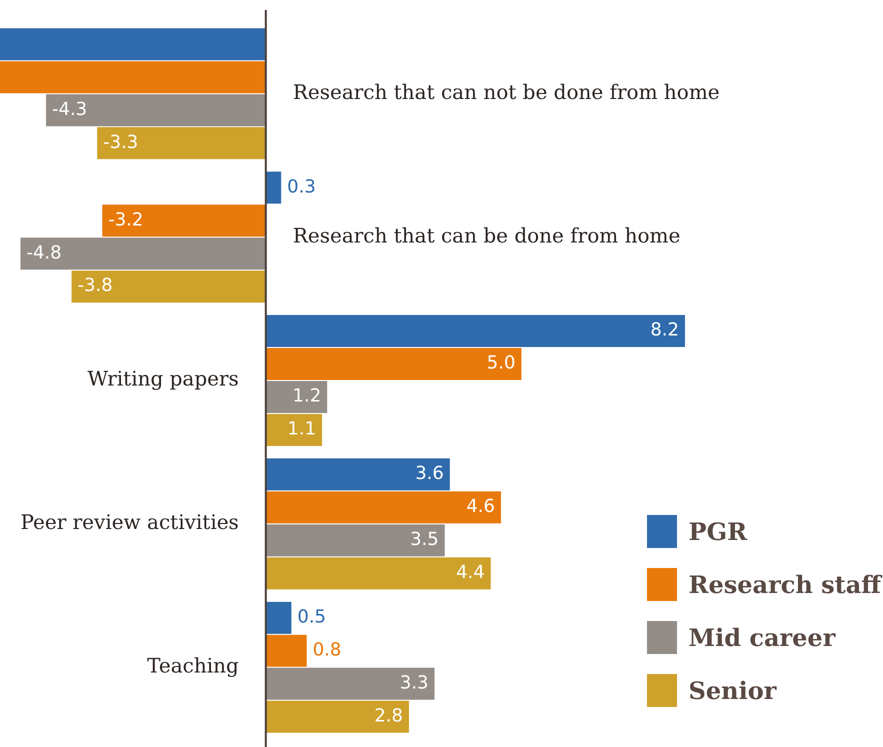  I want to click on data-label: 0.5, so click(311, 617).